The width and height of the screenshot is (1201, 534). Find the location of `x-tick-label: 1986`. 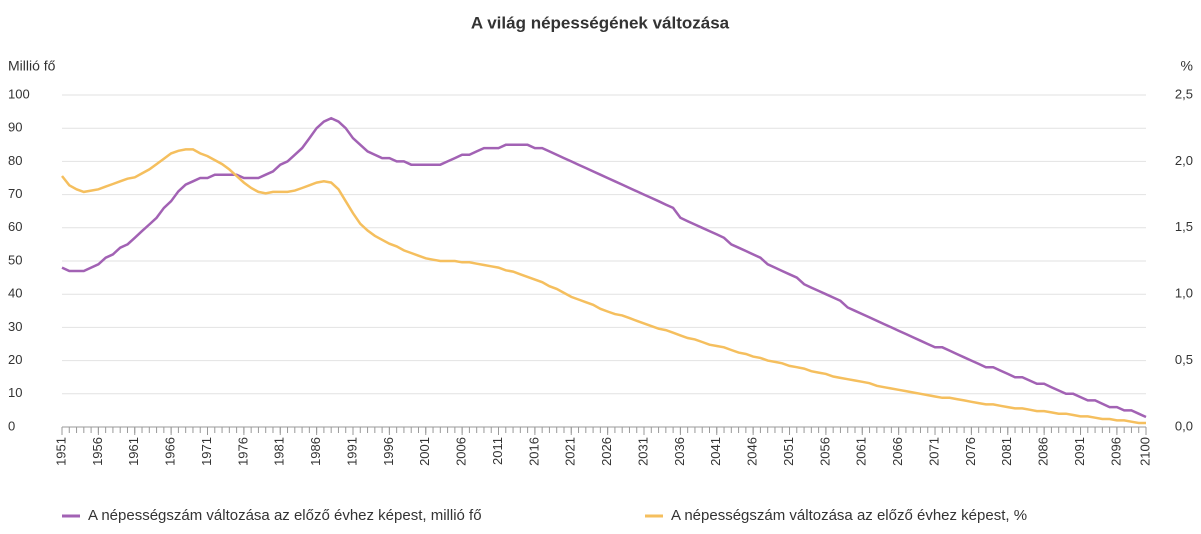

x-tick-label: 1986 is located at coordinates (315, 451).